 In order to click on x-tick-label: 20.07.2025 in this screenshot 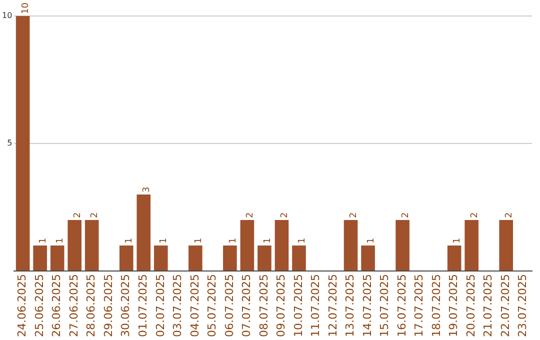, I will do `click(471, 306)`.